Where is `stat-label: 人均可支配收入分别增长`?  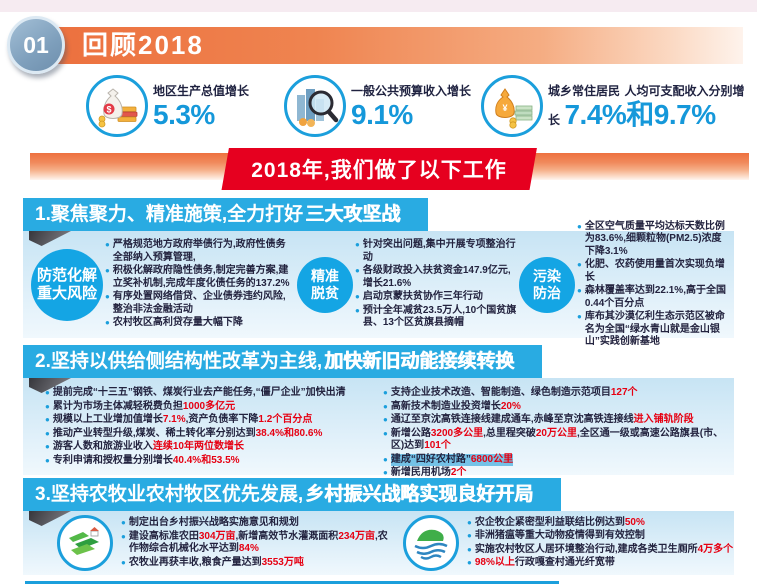
stat-label: 人均可支配收入分别增长 is located at coordinates (646, 105).